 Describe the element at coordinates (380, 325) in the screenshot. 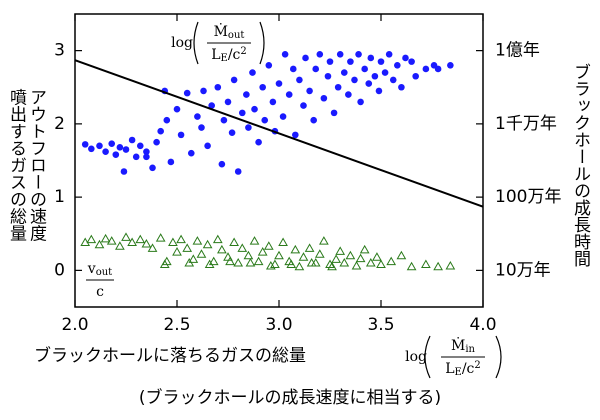

I see `x-tick-label: 3.5` at that location.